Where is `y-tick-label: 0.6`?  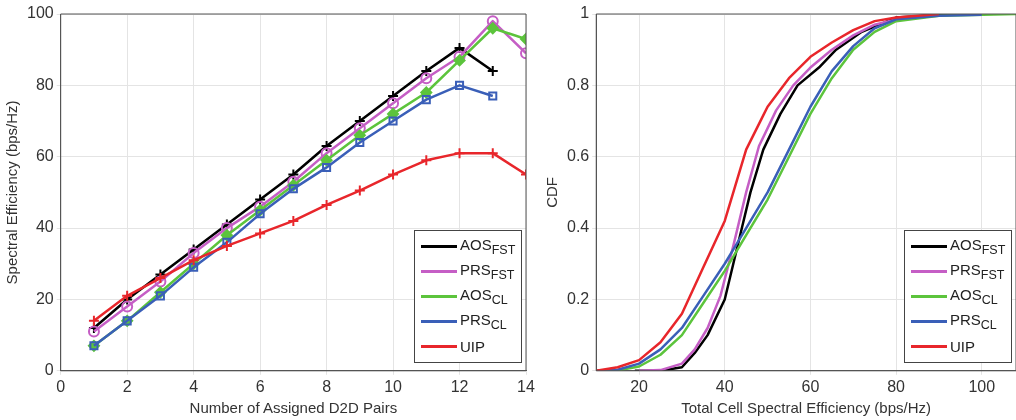 y-tick-label: 0.6 is located at coordinates (578, 156).